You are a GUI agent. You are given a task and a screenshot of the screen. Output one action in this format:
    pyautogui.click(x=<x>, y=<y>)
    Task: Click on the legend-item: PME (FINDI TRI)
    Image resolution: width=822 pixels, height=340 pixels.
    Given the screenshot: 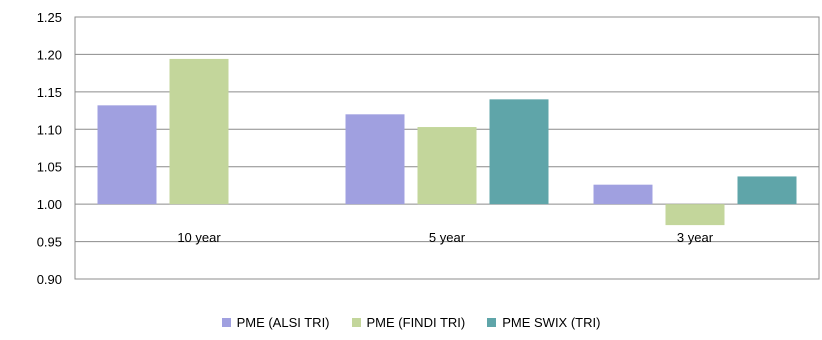 What is the action you would take?
    pyautogui.click(x=408, y=322)
    